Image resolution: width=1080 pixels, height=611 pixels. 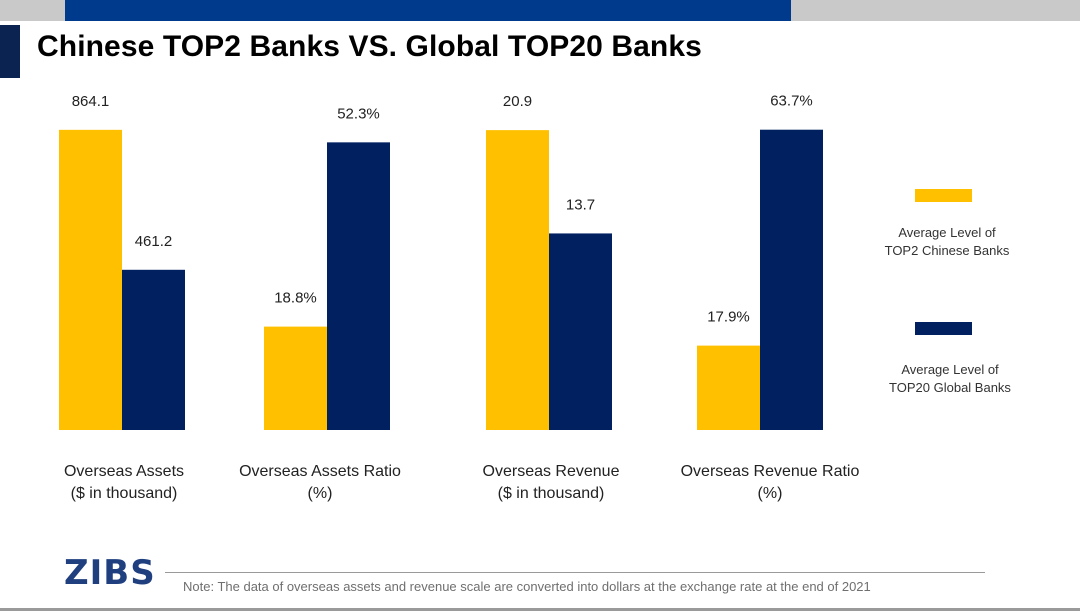 I want to click on top-bar-accent, so click(x=428, y=10).